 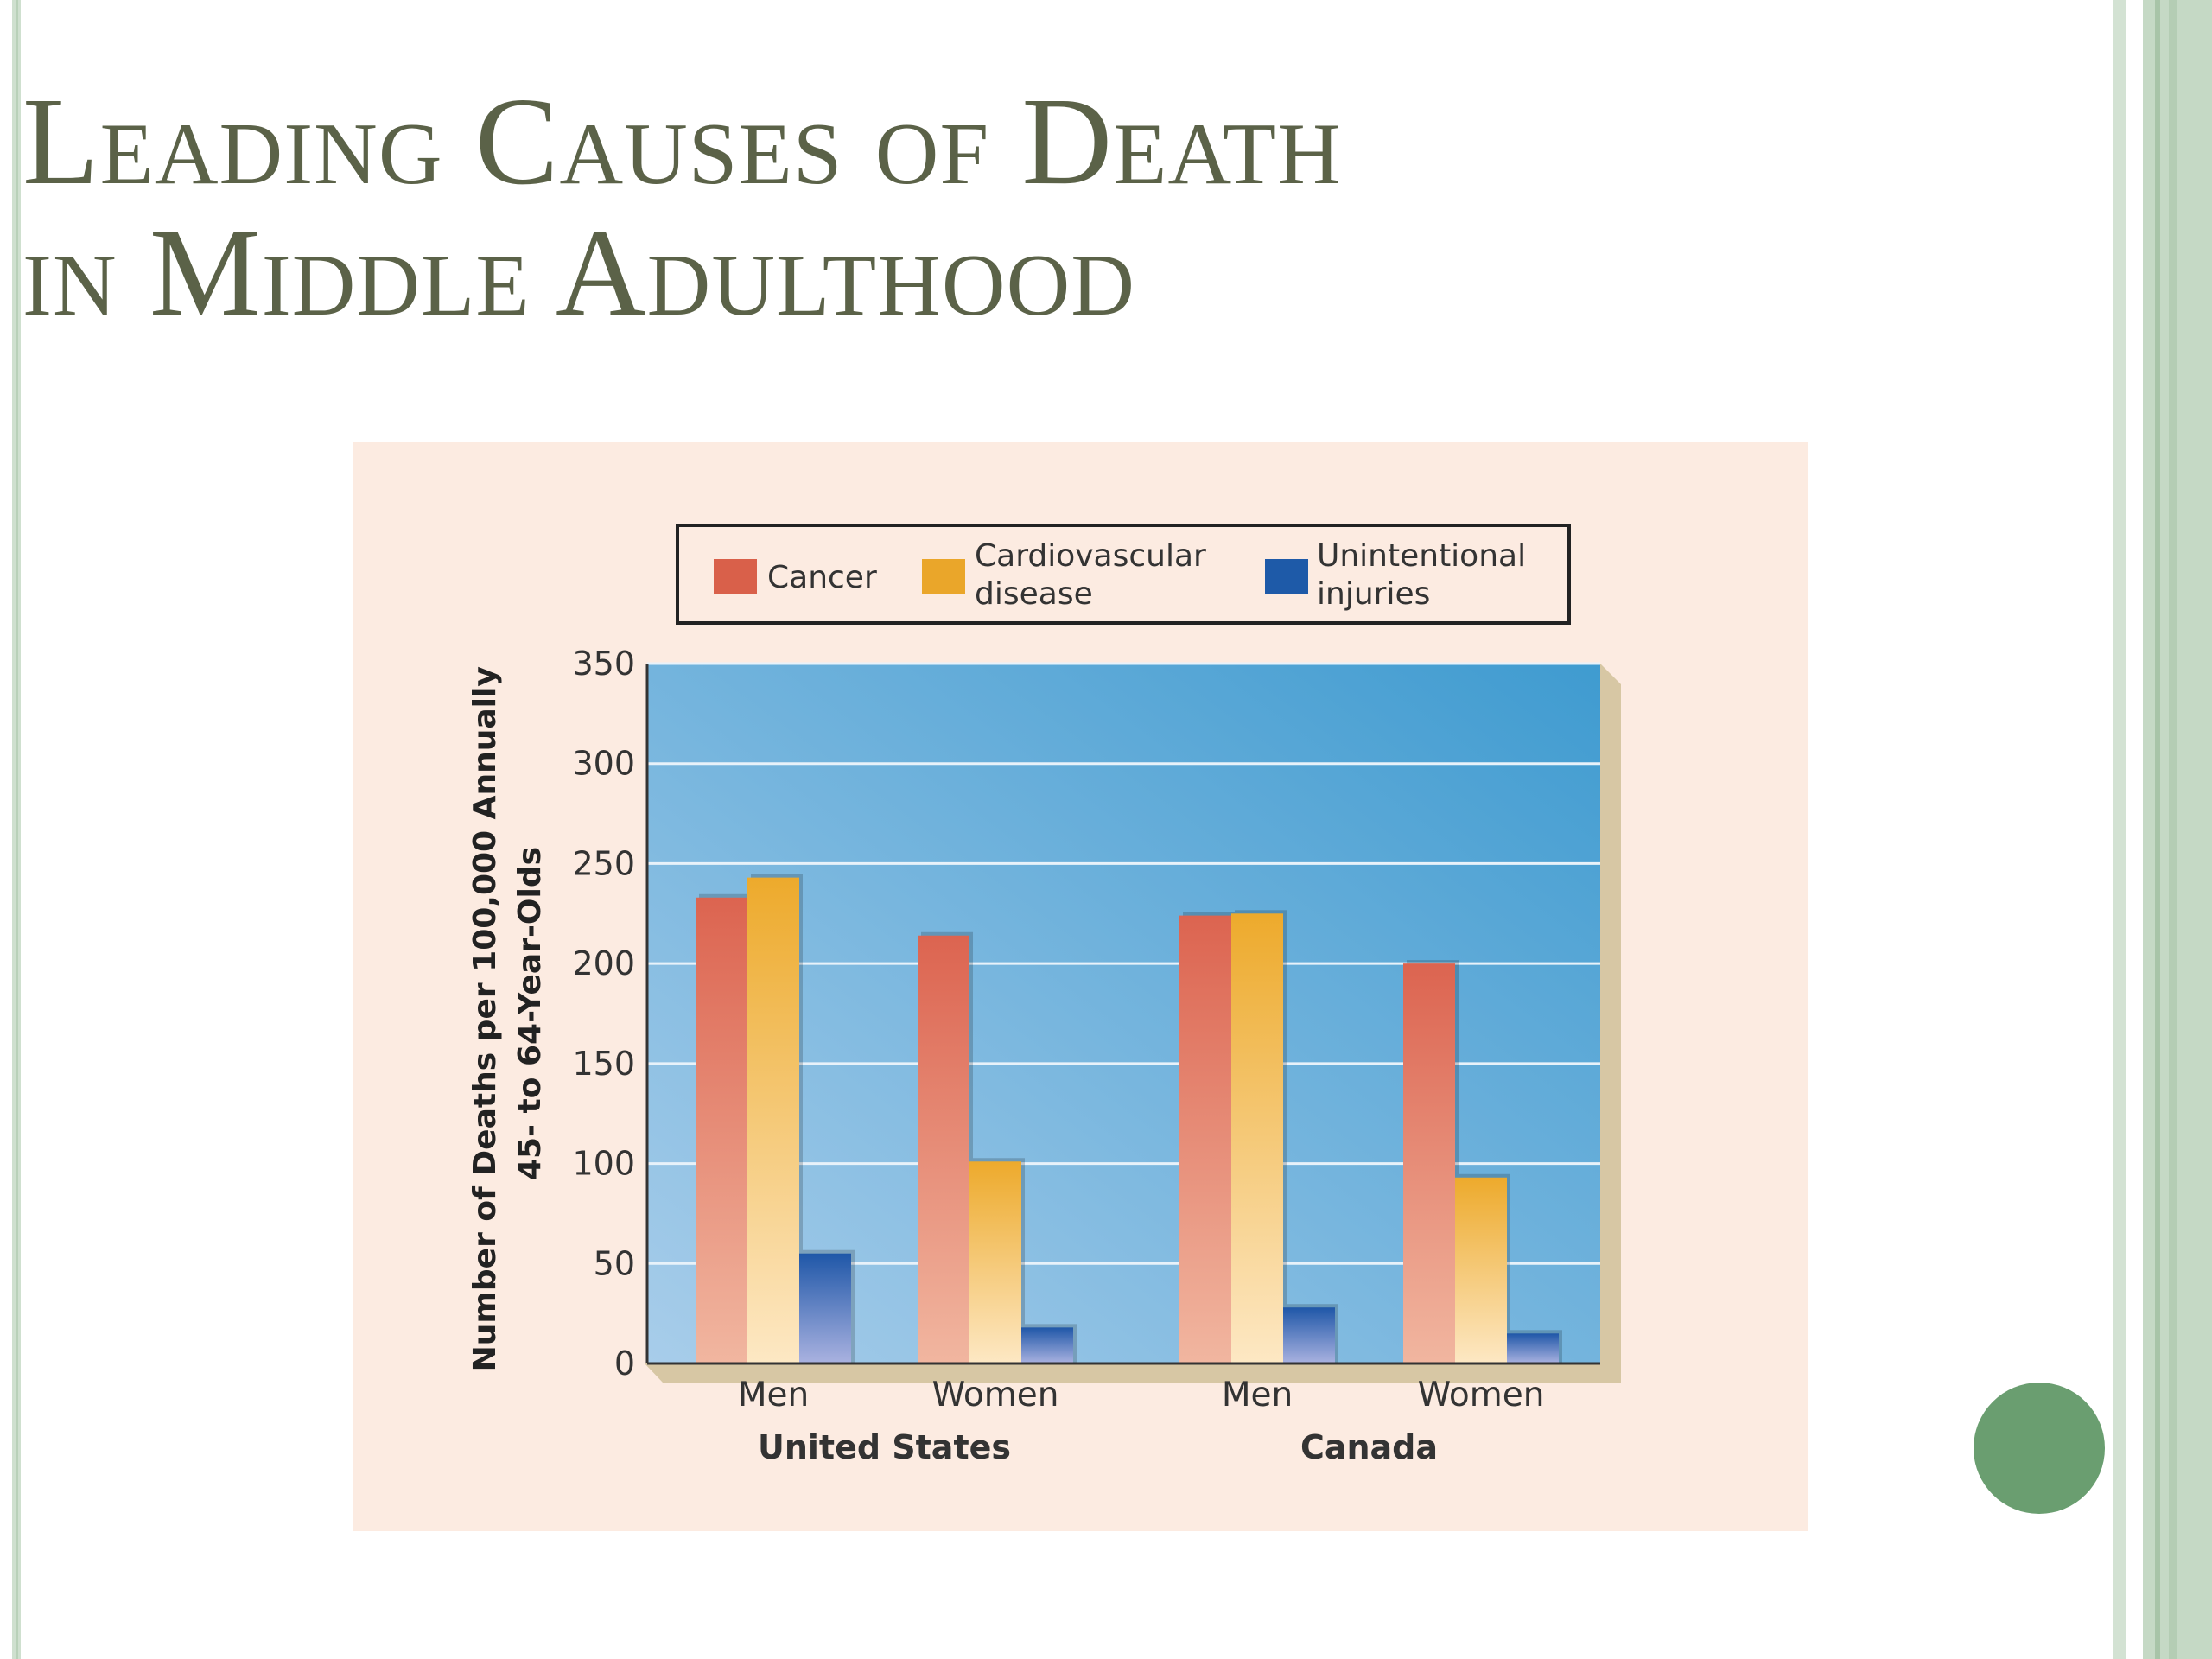 What do you see at coordinates (884, 1447) in the screenshot?
I see `group-label: United States` at bounding box center [884, 1447].